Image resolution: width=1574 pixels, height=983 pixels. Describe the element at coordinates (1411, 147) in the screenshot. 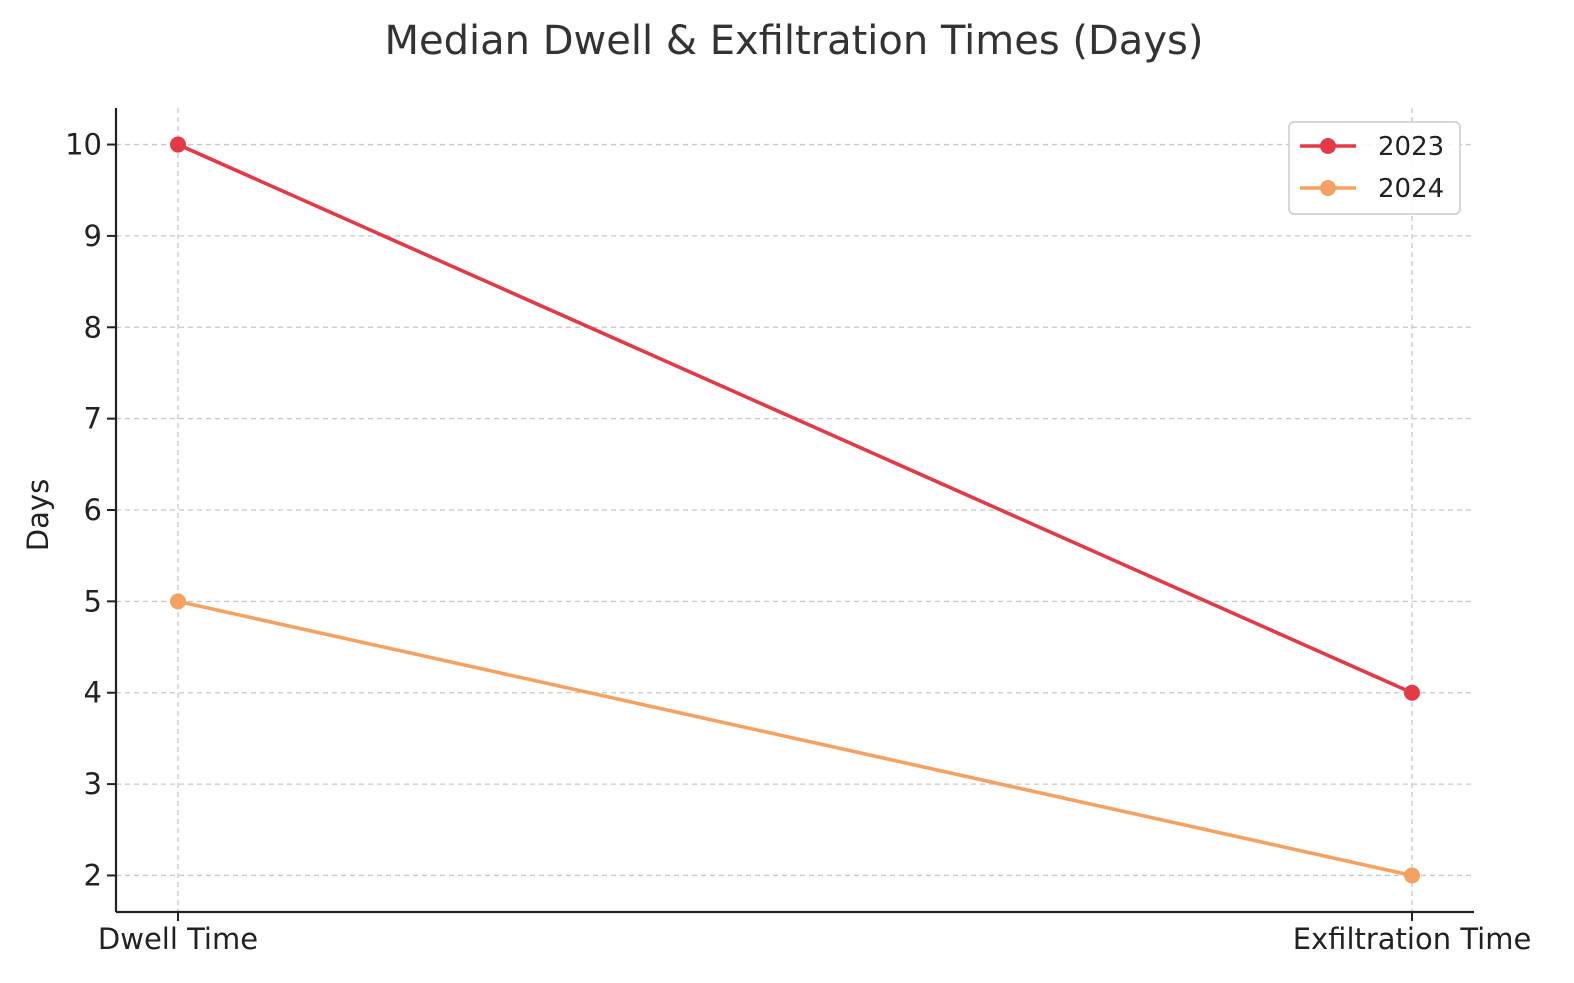

I see `legend-label-2023: 2023` at that location.